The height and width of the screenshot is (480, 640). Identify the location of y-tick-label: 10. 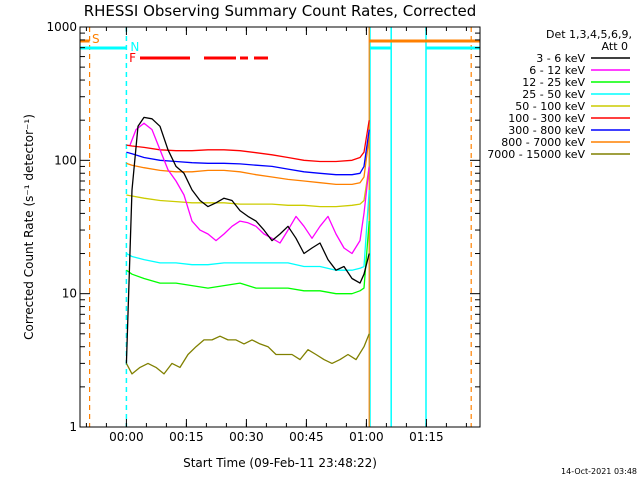
(69, 294).